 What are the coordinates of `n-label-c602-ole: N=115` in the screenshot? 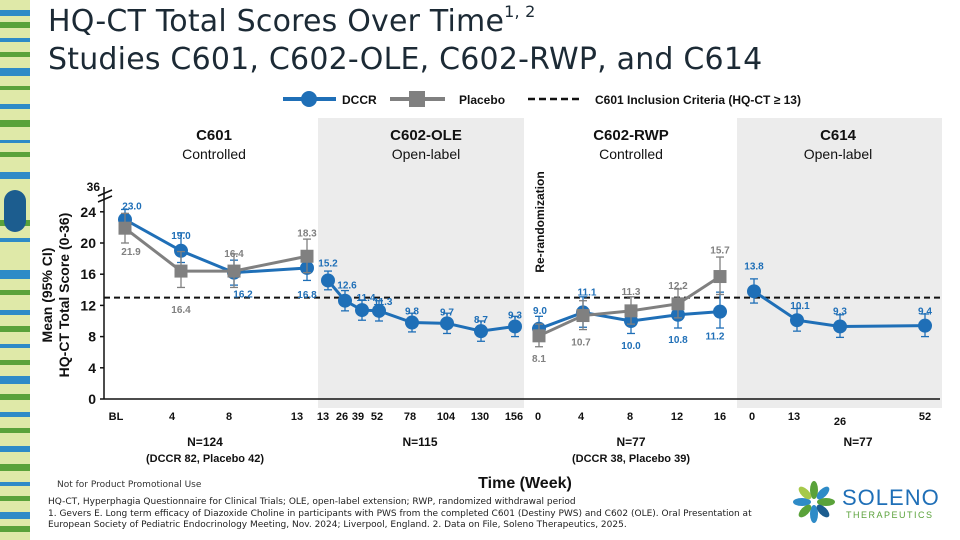 It's located at (419, 442).